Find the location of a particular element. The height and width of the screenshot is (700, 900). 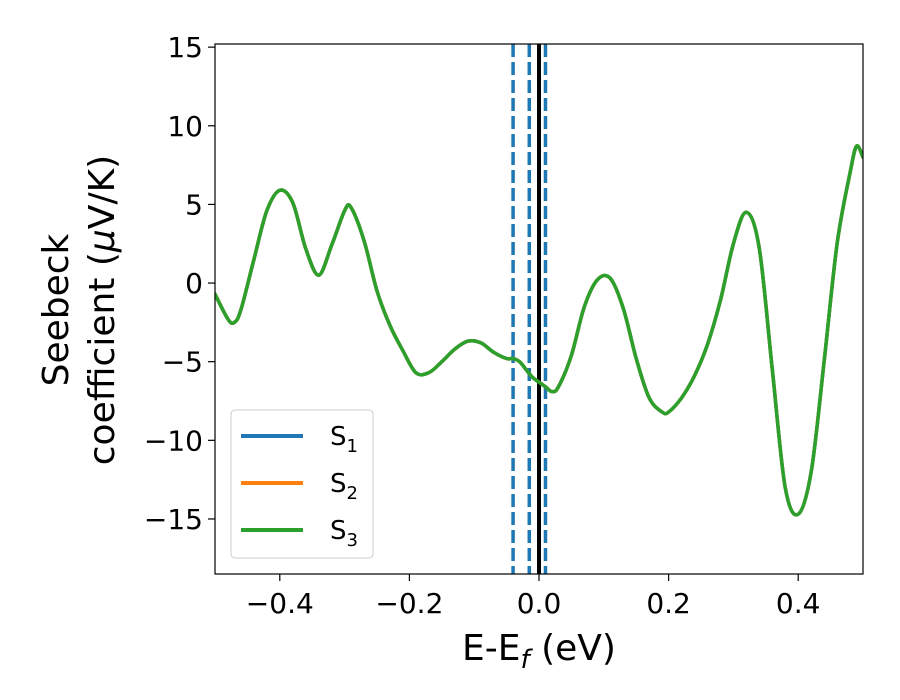

x-tick-label: 0.4 is located at coordinates (798, 603).